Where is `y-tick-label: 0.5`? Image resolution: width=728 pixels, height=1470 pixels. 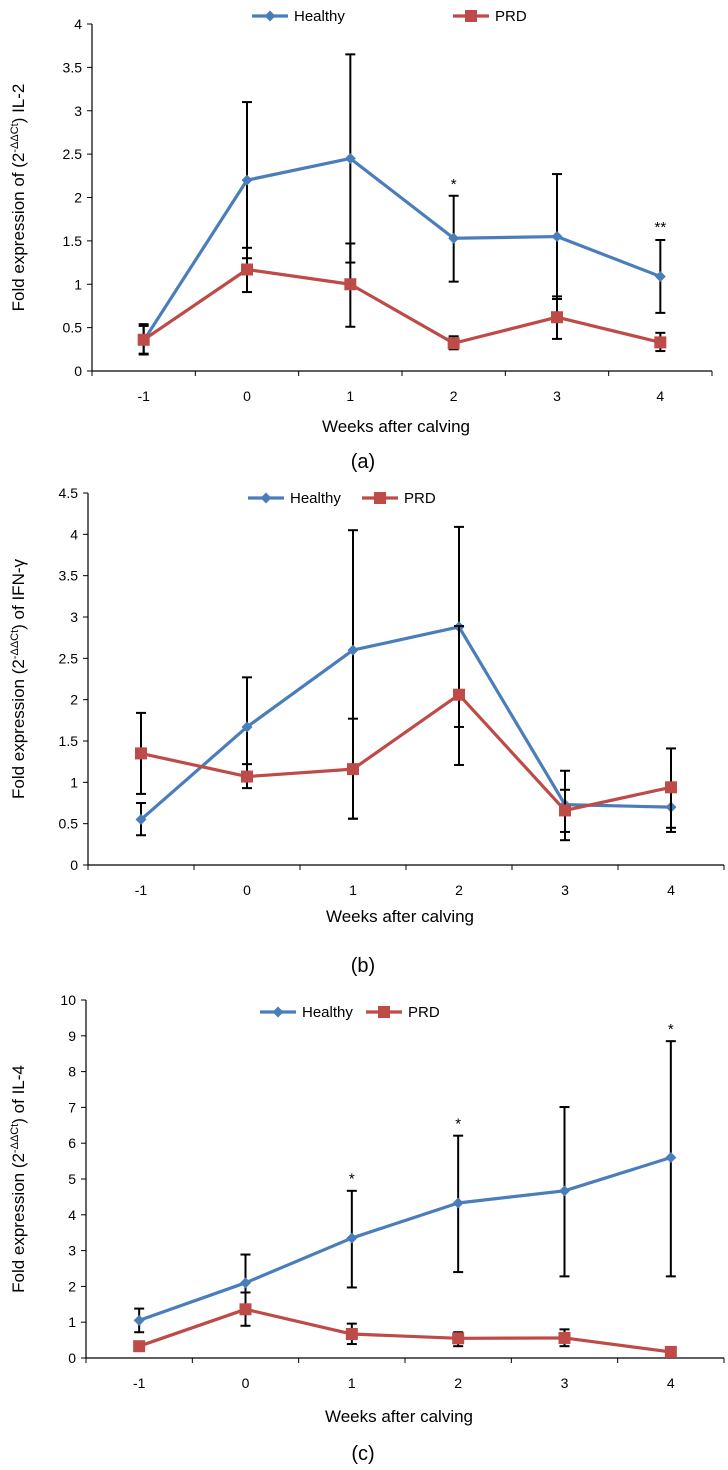 y-tick-label: 0.5 is located at coordinates (73, 328).